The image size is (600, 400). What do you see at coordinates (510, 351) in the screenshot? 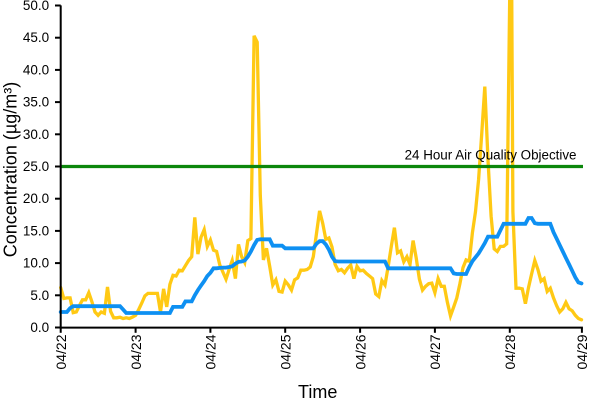
I see `svg-text: 04/28` at bounding box center [510, 351].